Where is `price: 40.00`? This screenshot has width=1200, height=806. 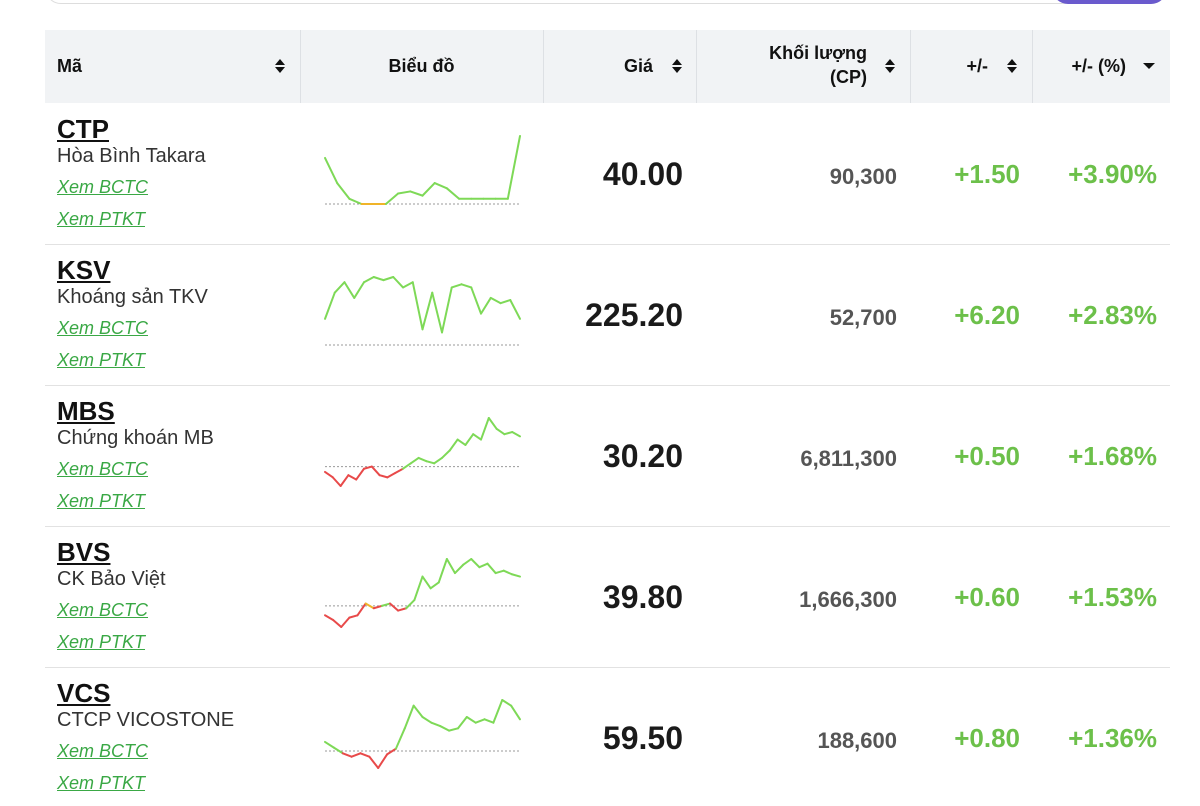
price: 40.00 is located at coordinates (642, 174).